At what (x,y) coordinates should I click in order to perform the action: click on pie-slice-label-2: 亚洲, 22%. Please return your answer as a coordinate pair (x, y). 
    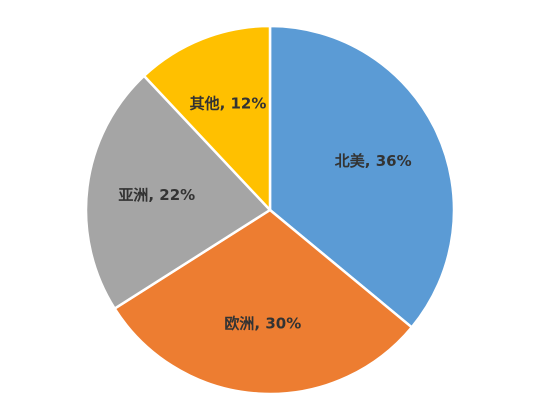
    Looking at the image, I should click on (156, 195).